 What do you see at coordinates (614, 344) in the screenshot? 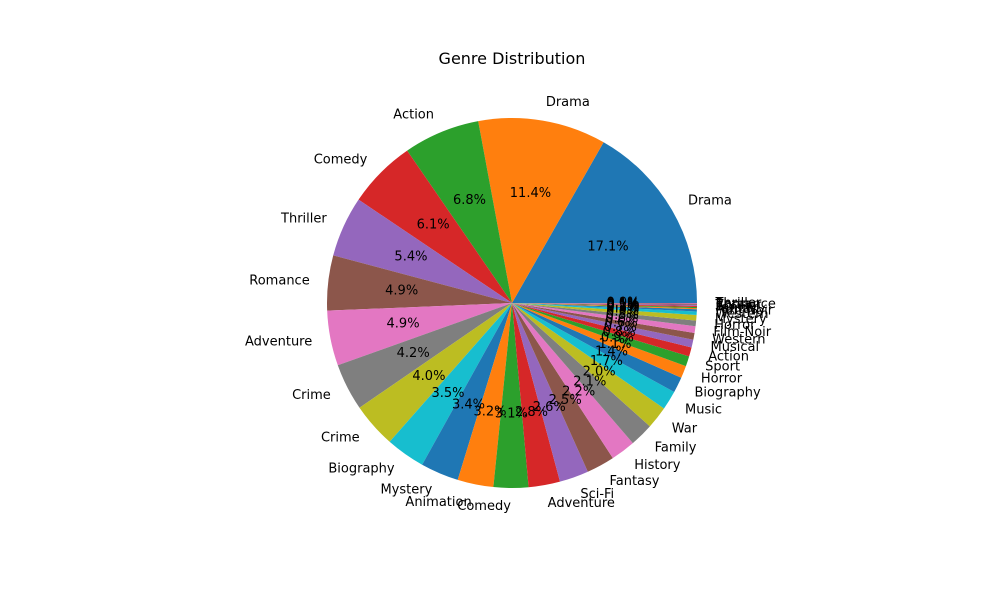
I see `percent-label: 1.1%` at bounding box center [614, 344].